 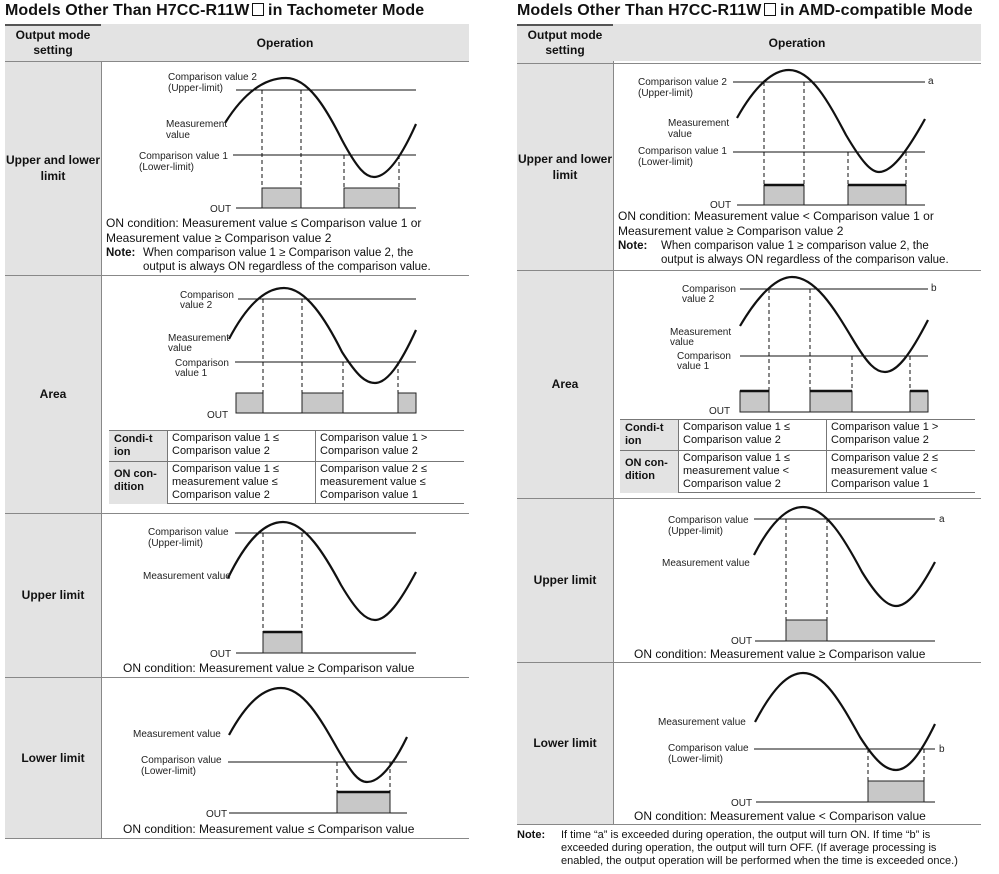 I want to click on right-header-bg, so click(x=797, y=42).